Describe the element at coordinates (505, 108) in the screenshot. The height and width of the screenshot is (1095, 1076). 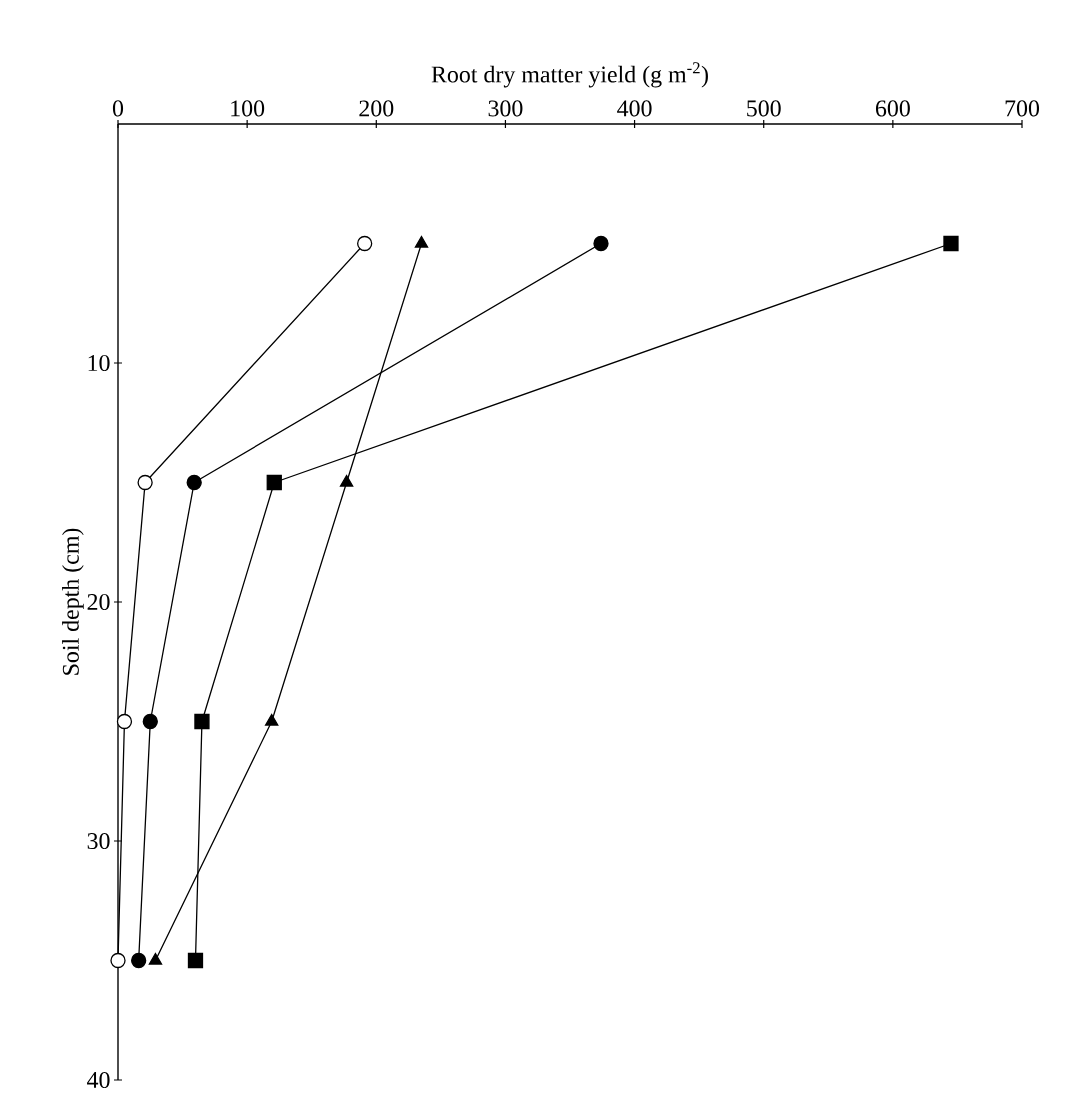
I see `x-tick-label: 300` at that location.